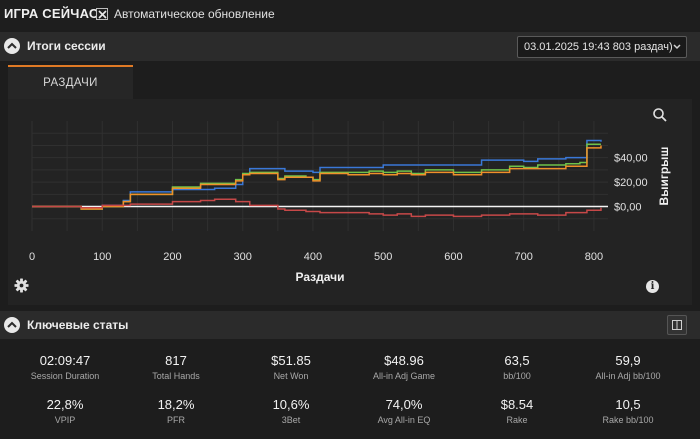 The width and height of the screenshot is (700, 439). I want to click on x-tick-label: 700, so click(524, 257).